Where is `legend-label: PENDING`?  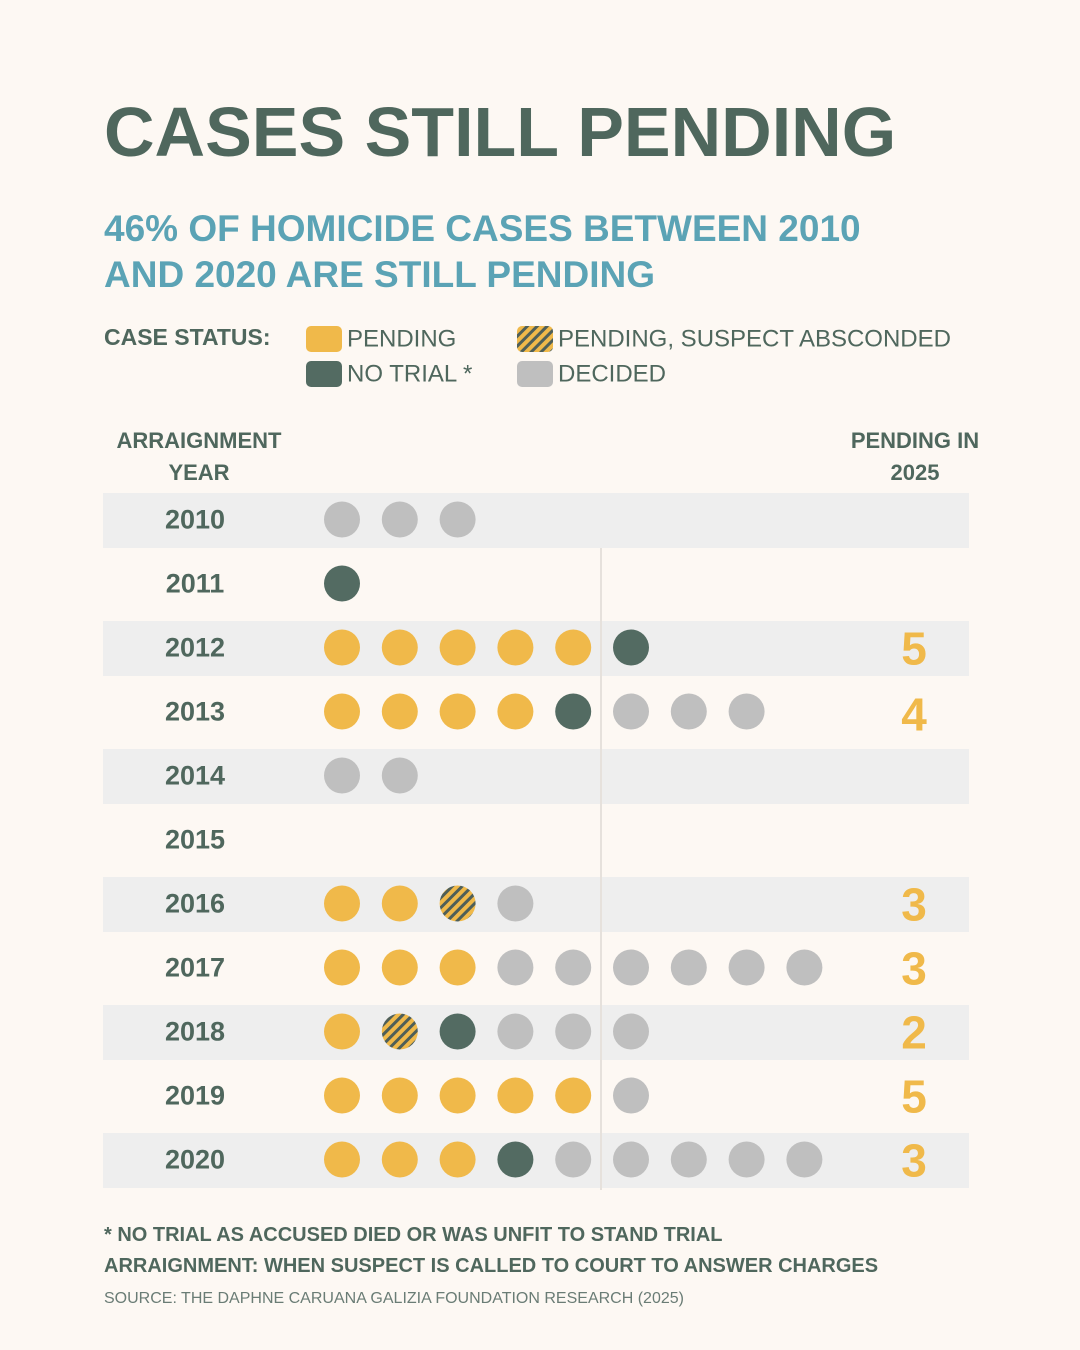
legend-label: PENDING is located at coordinates (401, 338).